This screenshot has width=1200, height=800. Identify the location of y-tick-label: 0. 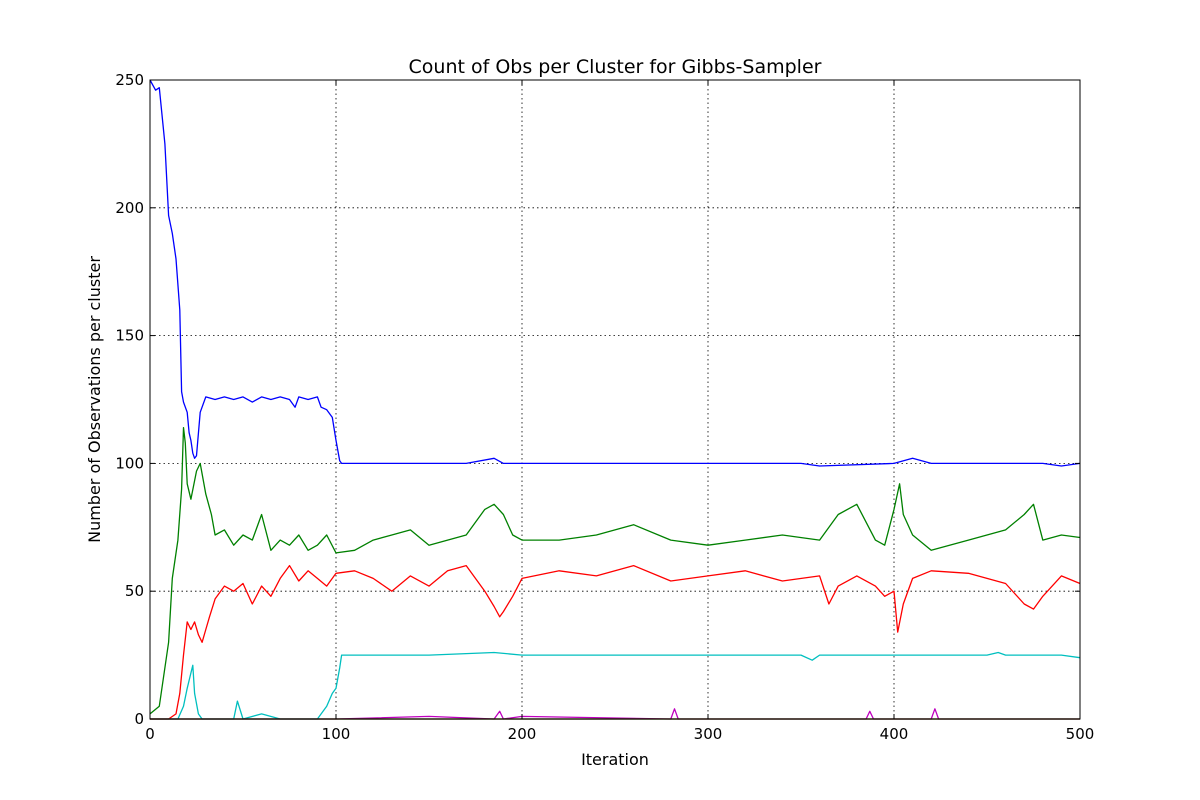
(139, 719).